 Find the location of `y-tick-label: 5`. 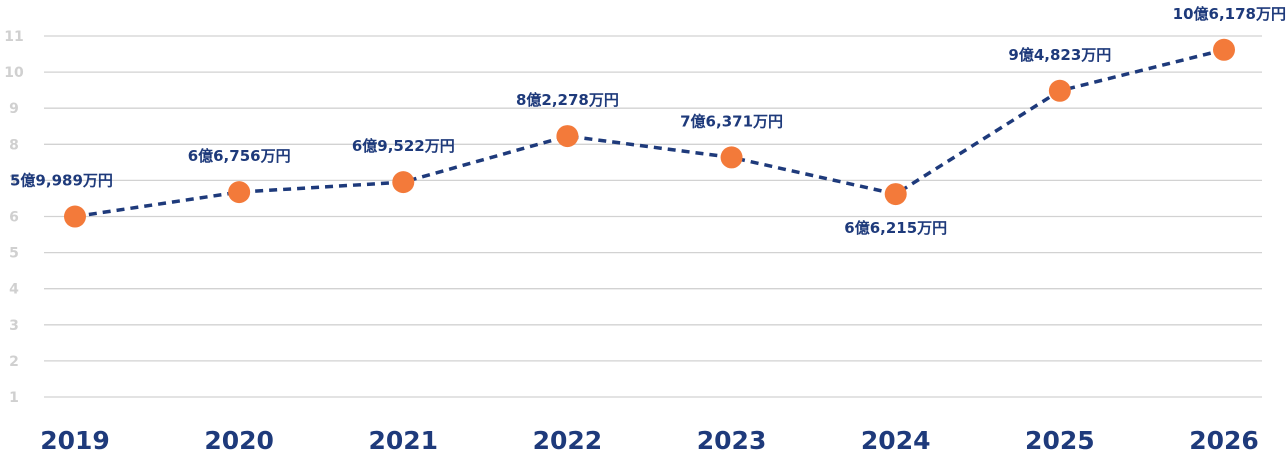

y-tick-label: 5 is located at coordinates (14, 254).